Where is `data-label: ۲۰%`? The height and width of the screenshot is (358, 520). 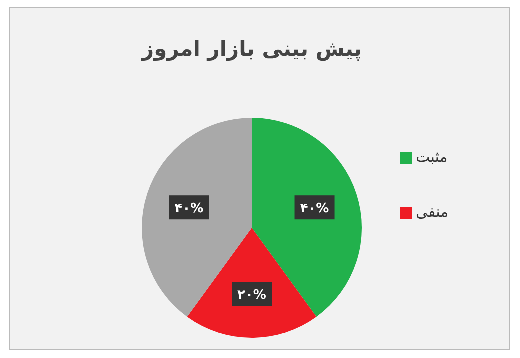
data-label: ۲۰% is located at coordinates (252, 295).